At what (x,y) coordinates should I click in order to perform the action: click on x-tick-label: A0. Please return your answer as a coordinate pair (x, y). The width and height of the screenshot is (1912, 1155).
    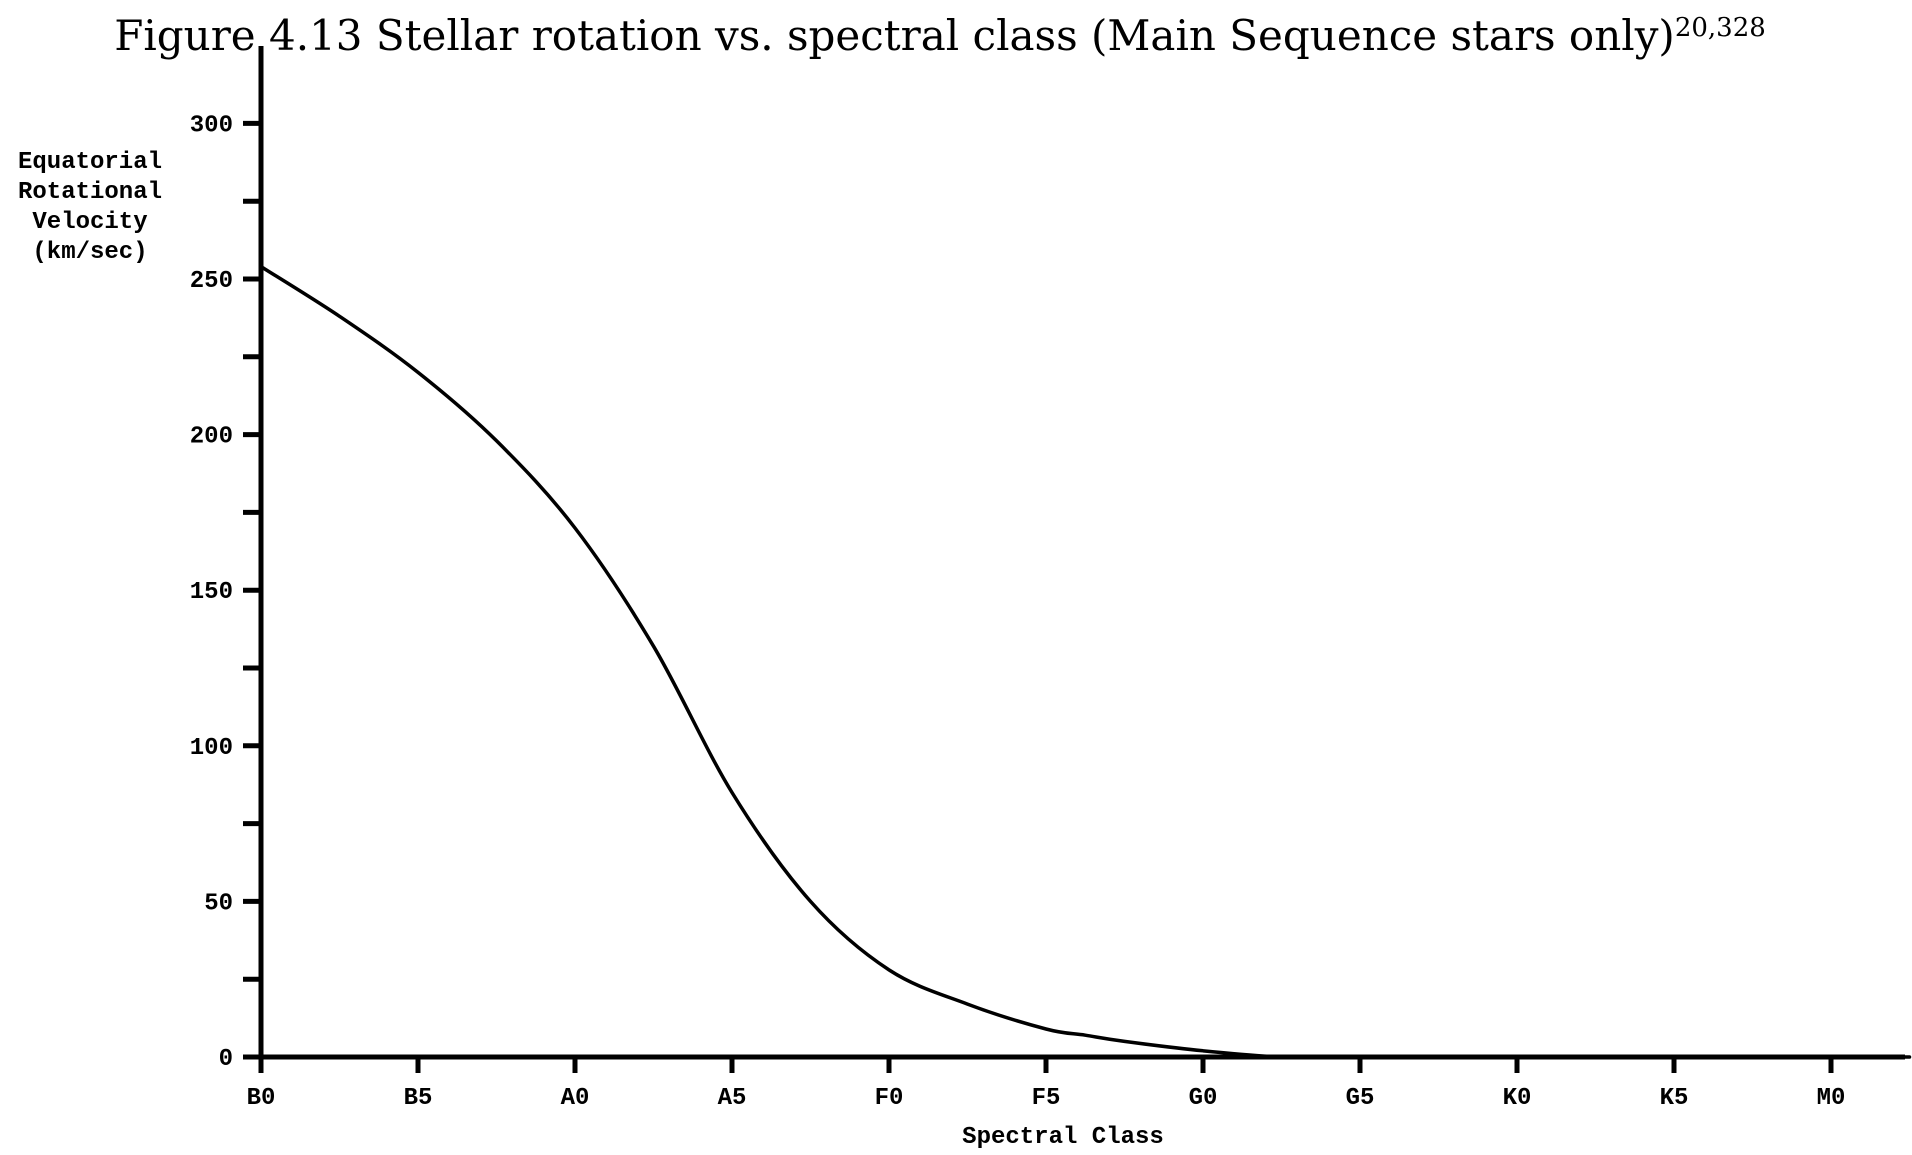
    Looking at the image, I should click on (575, 1098).